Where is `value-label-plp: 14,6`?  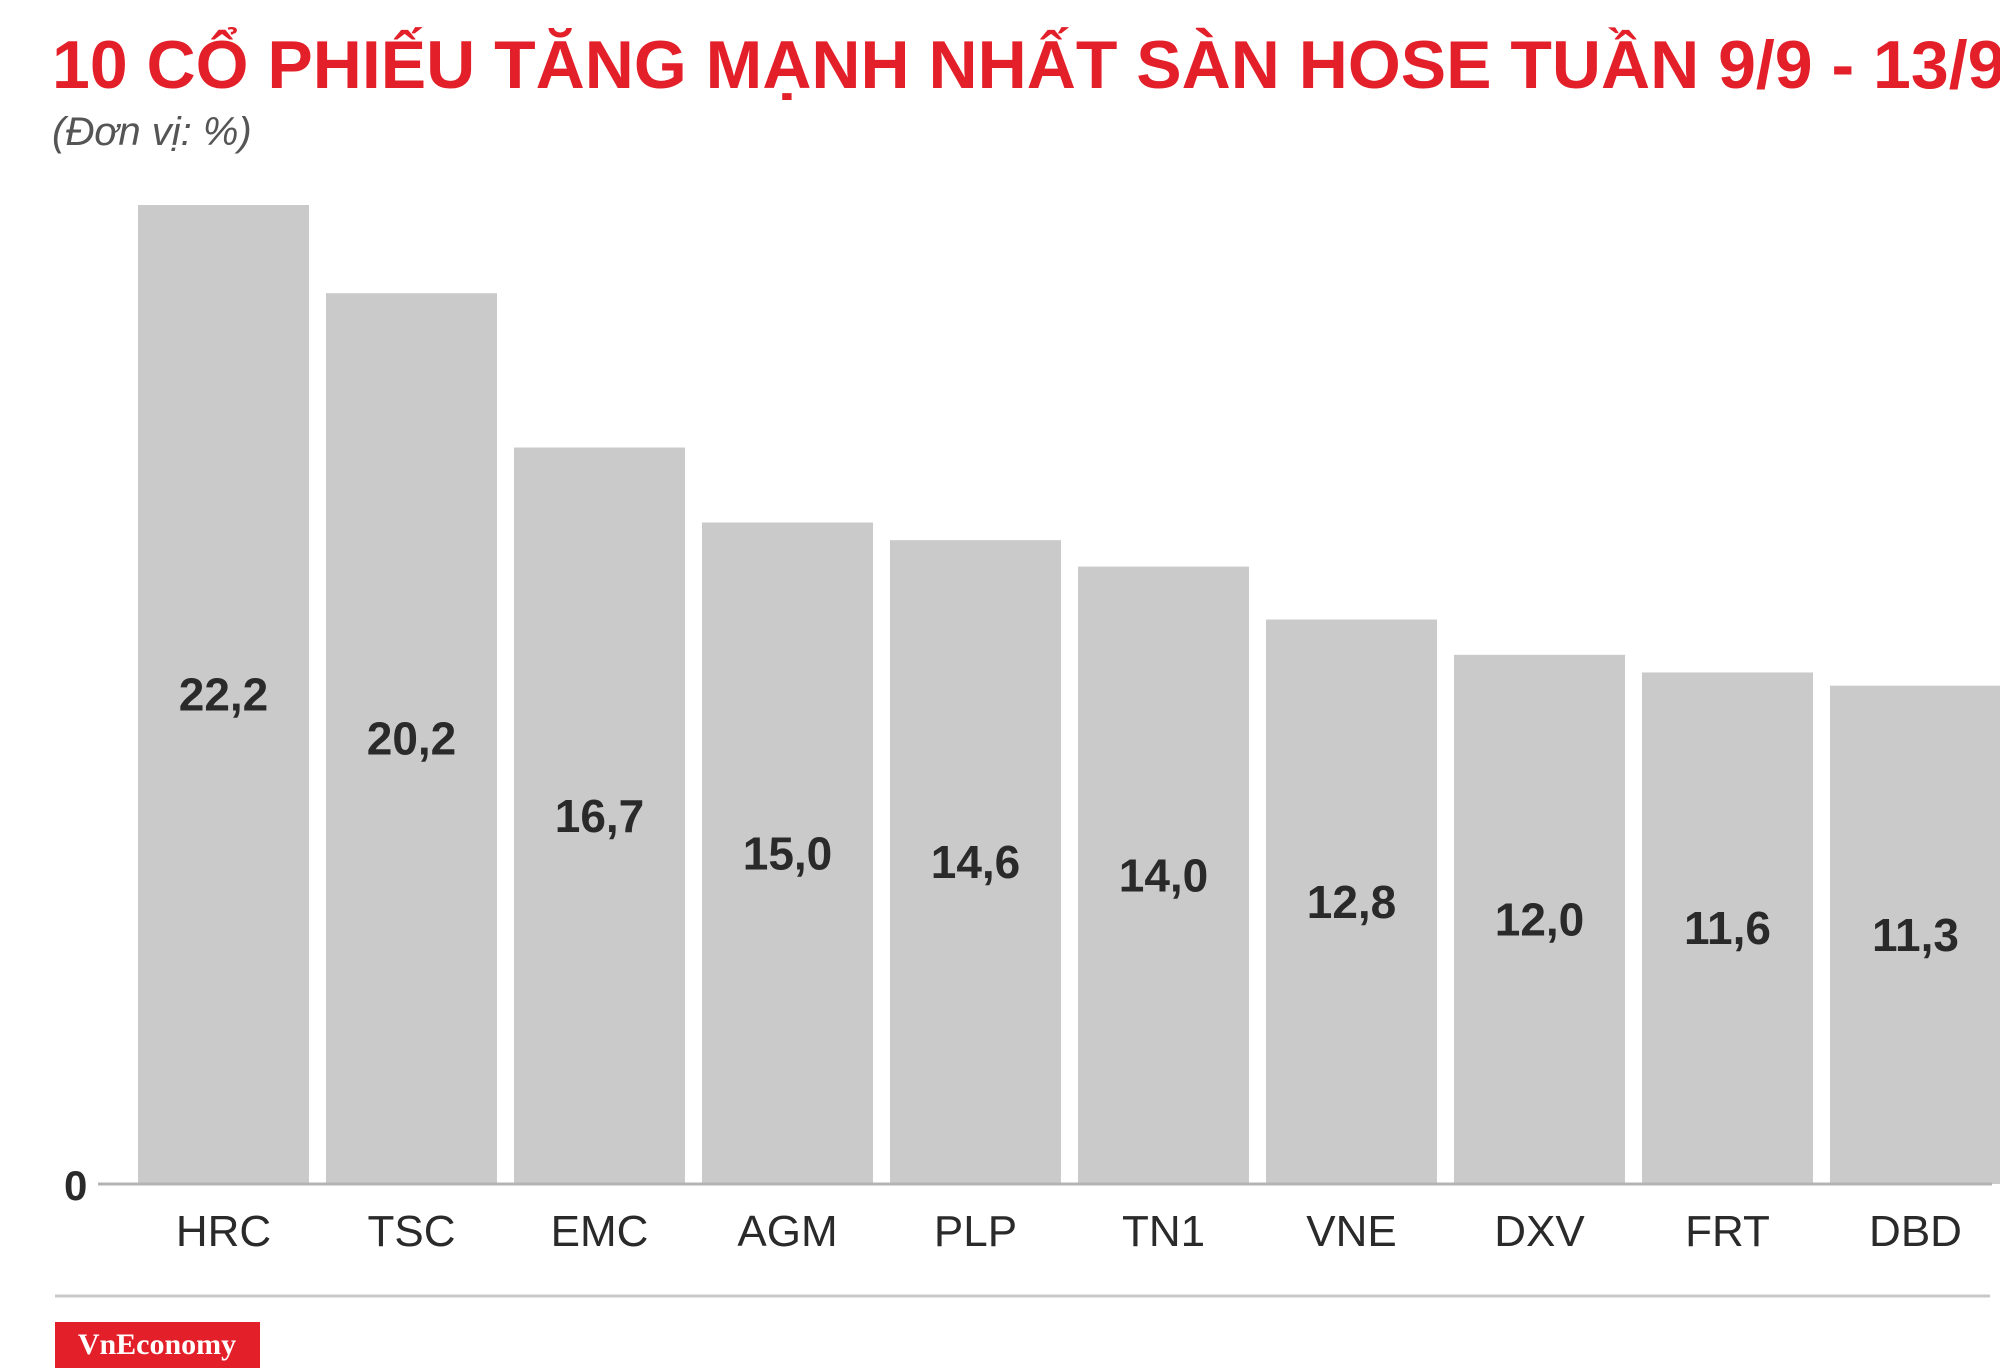 value-label-plp: 14,6 is located at coordinates (976, 862).